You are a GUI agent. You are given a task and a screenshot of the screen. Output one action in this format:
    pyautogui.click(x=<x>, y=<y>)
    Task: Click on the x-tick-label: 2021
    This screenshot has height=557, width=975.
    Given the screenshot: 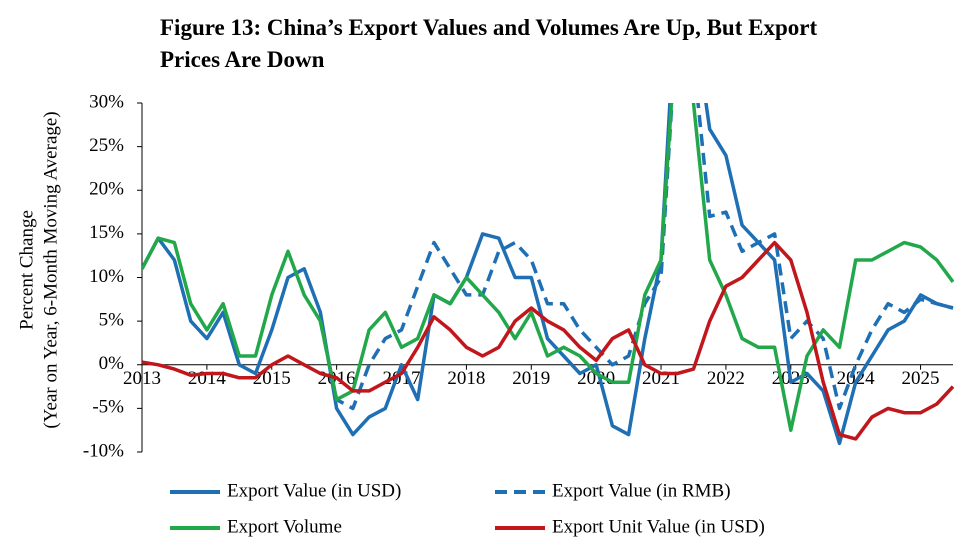 What is the action you would take?
    pyautogui.click(x=661, y=378)
    